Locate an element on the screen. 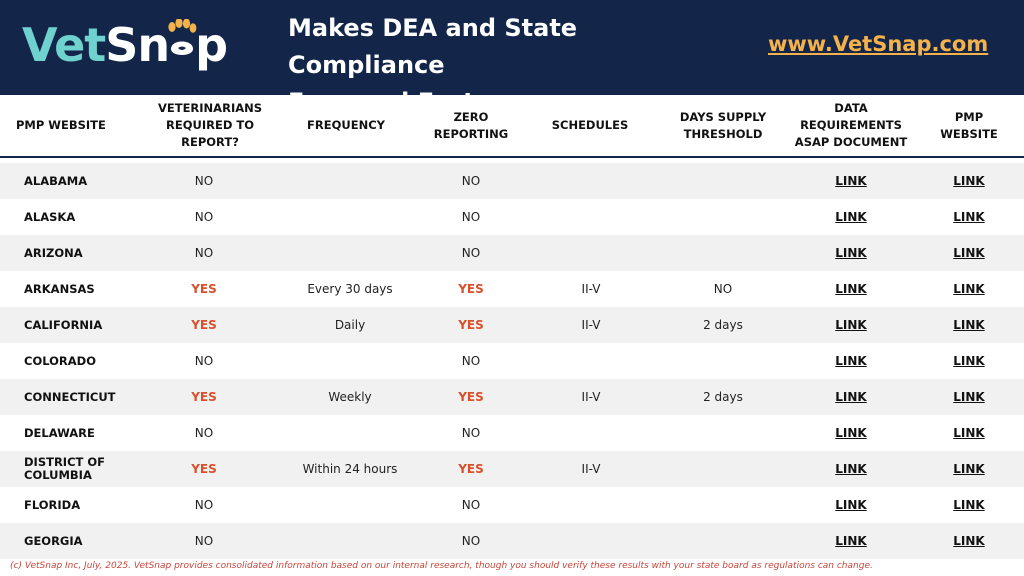  col-header-frequency: FREQUENCY is located at coordinates (346, 125).